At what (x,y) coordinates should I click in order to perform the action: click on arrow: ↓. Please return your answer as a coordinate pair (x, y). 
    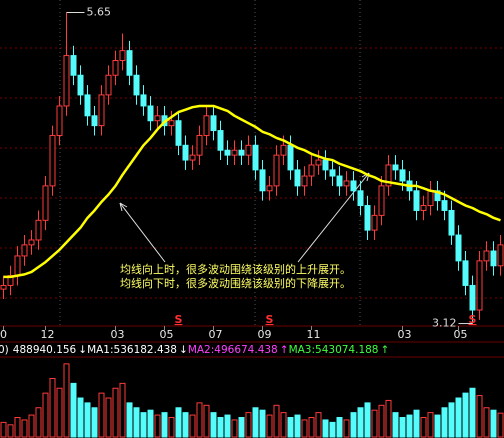
    Looking at the image, I should click on (183, 350).